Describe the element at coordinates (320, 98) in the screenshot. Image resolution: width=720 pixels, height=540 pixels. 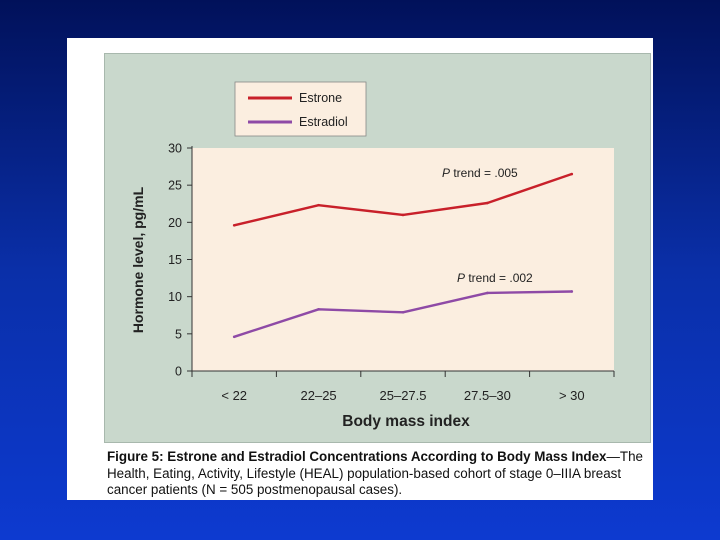
I see `legend-label-estrone: Estrone` at that location.